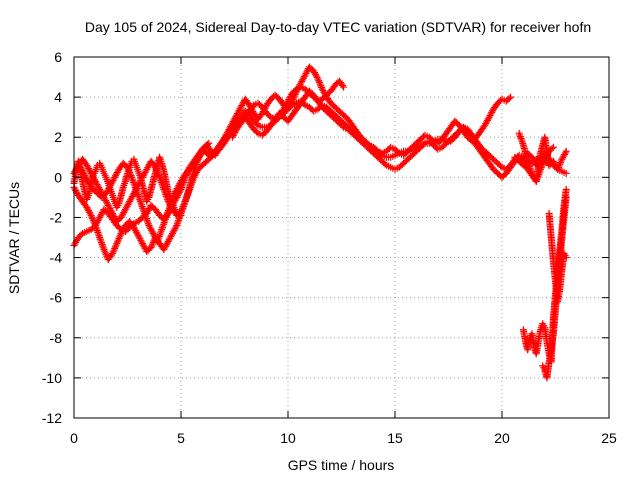 The height and width of the screenshot is (480, 640). I want to click on x-tick-label: 25, so click(609, 438).